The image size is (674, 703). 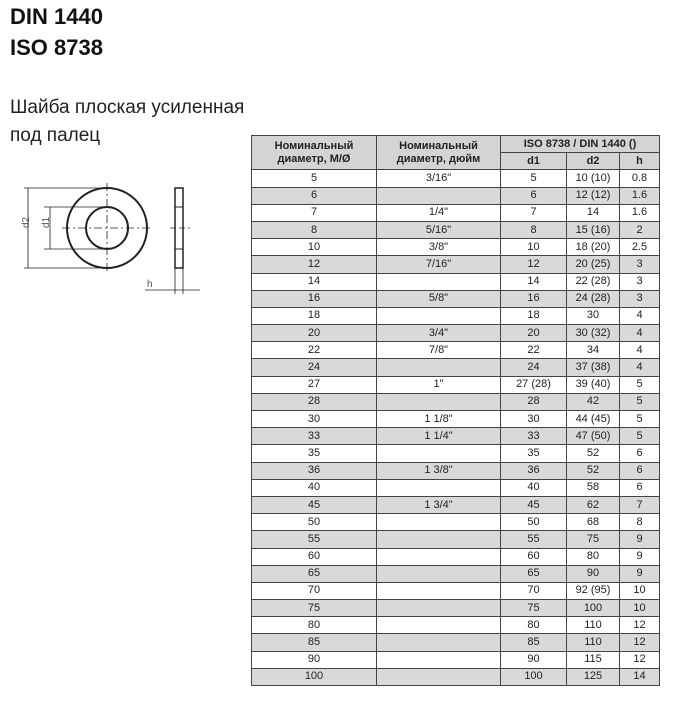 What do you see at coordinates (438, 298) in the screenshot?
I see `cell-nominal-inch: 5/8"` at bounding box center [438, 298].